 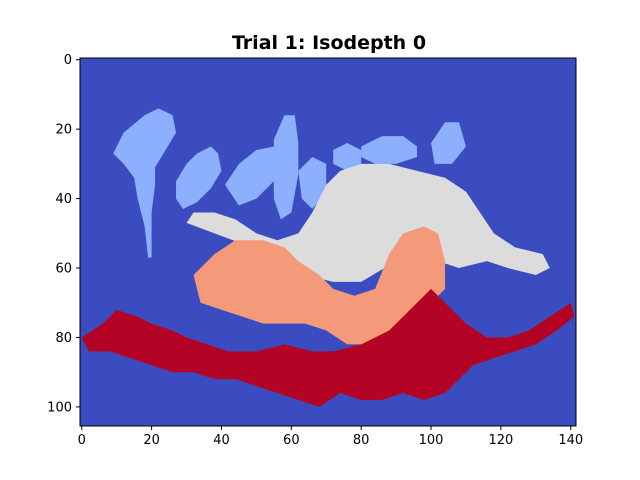 What do you see at coordinates (221, 440) in the screenshot?
I see `x-tick-label: 40` at bounding box center [221, 440].